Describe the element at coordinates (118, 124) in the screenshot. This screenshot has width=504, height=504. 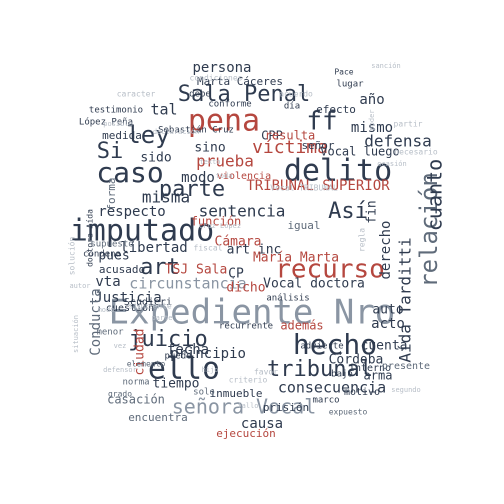
I see `word-posible-120: posible` at that location.